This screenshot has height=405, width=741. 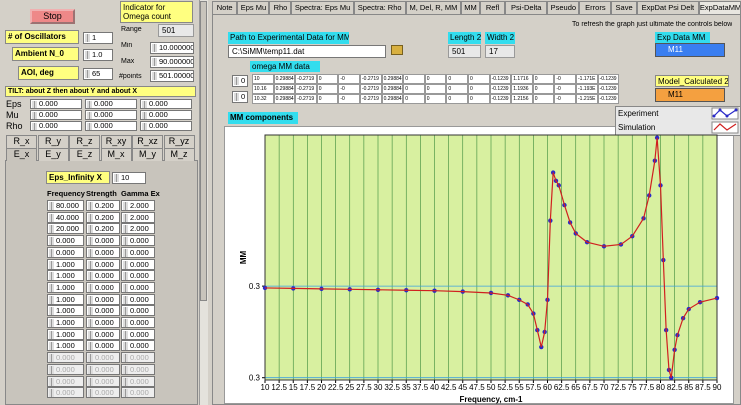 I want to click on oscillator-cell: 20.000, so click(x=65, y=229).